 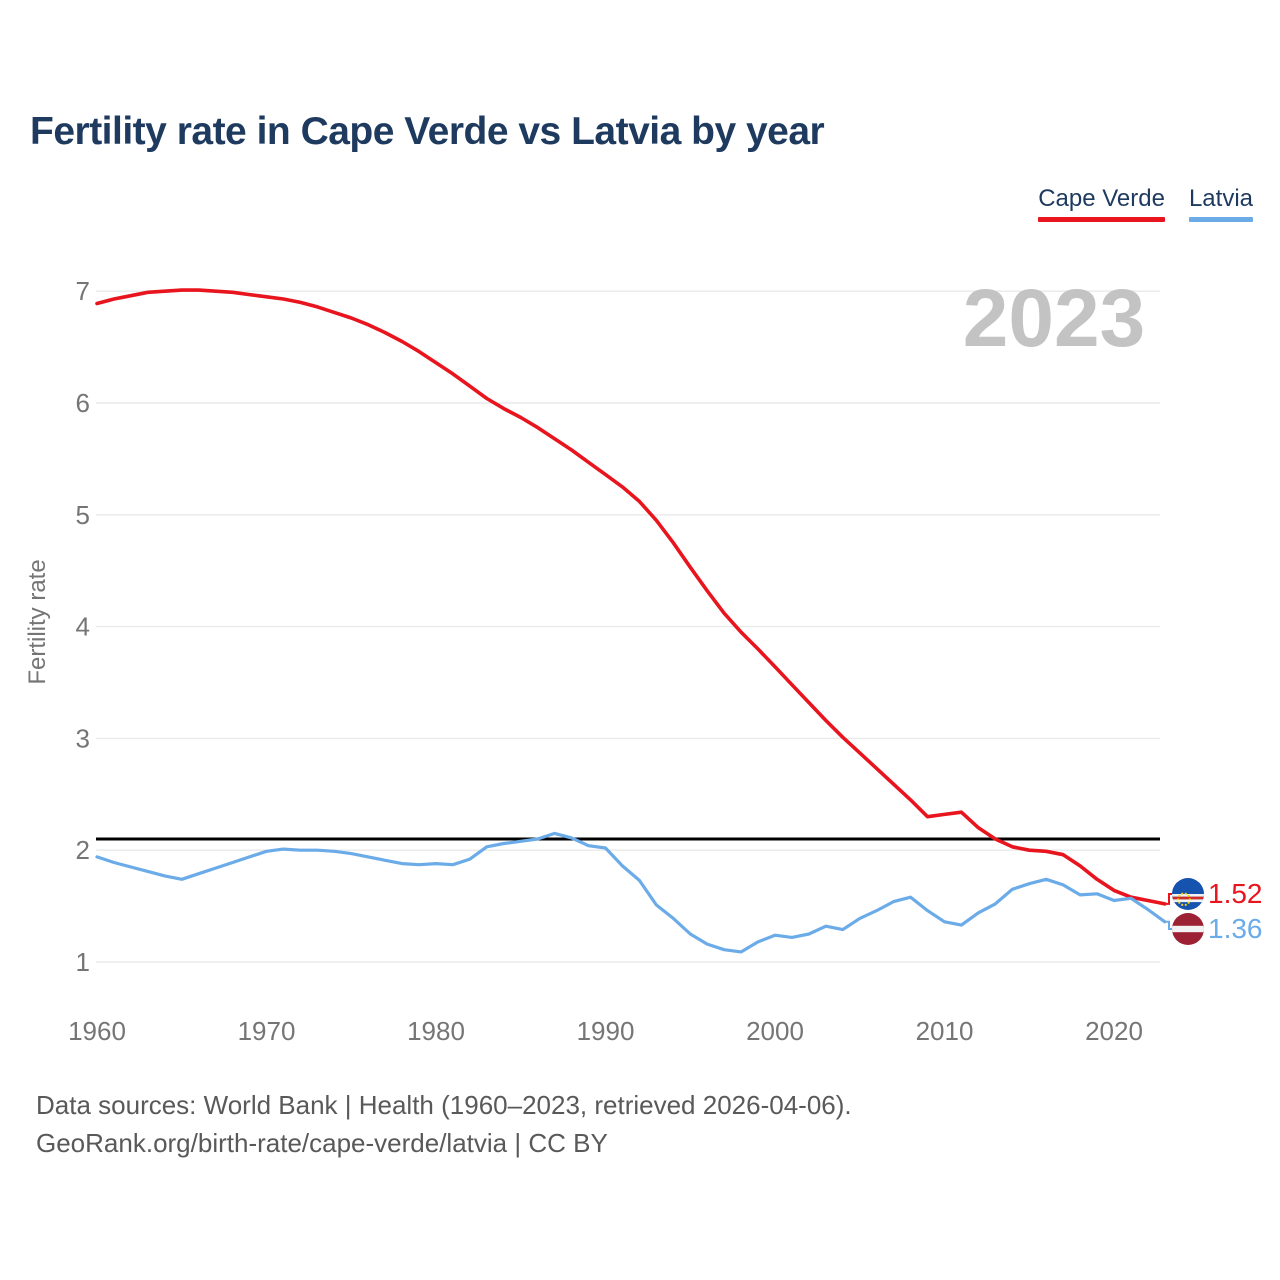 I want to click on legend: Cape Verde Latvia, so click(x=1145, y=203).